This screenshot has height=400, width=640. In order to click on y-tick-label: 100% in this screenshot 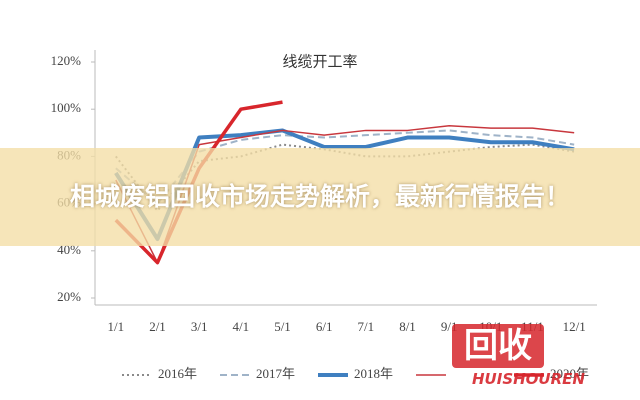, I will do `click(66, 107)`.